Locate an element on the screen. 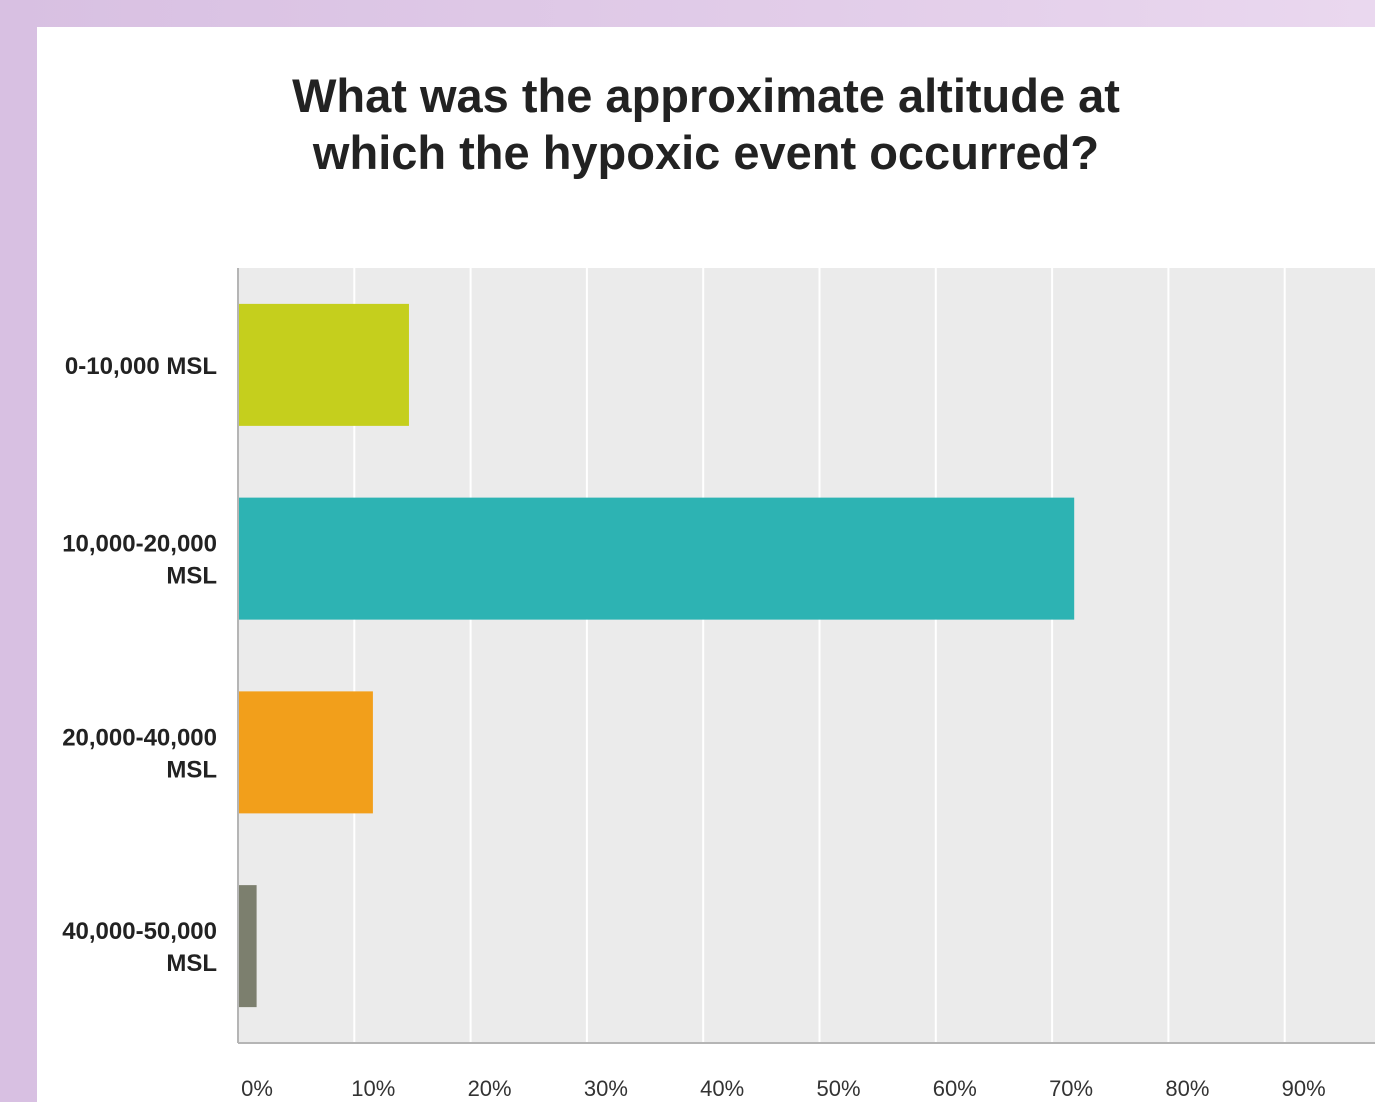 The height and width of the screenshot is (1102, 1375). x-tick-label-0: 0% is located at coordinates (257, 1088).